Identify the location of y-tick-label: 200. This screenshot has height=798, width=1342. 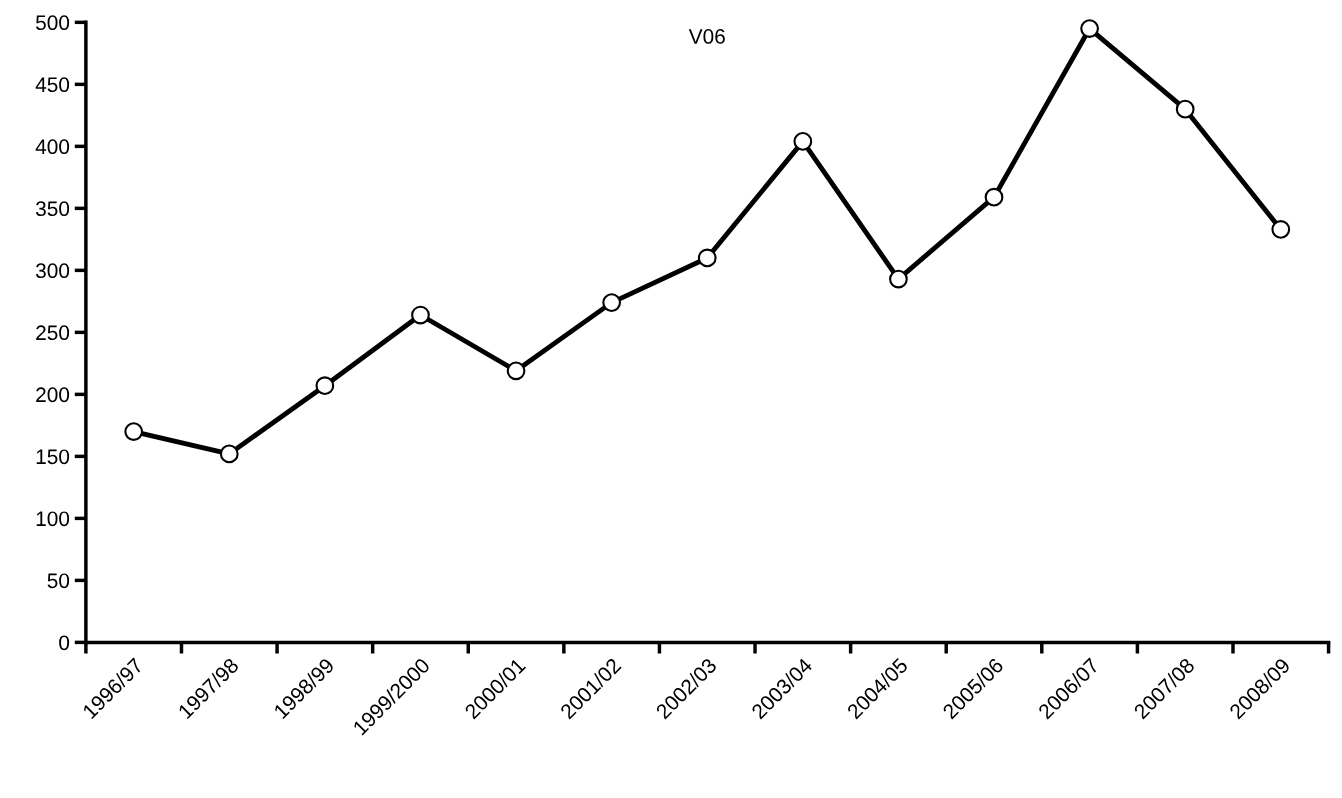
(53, 395).